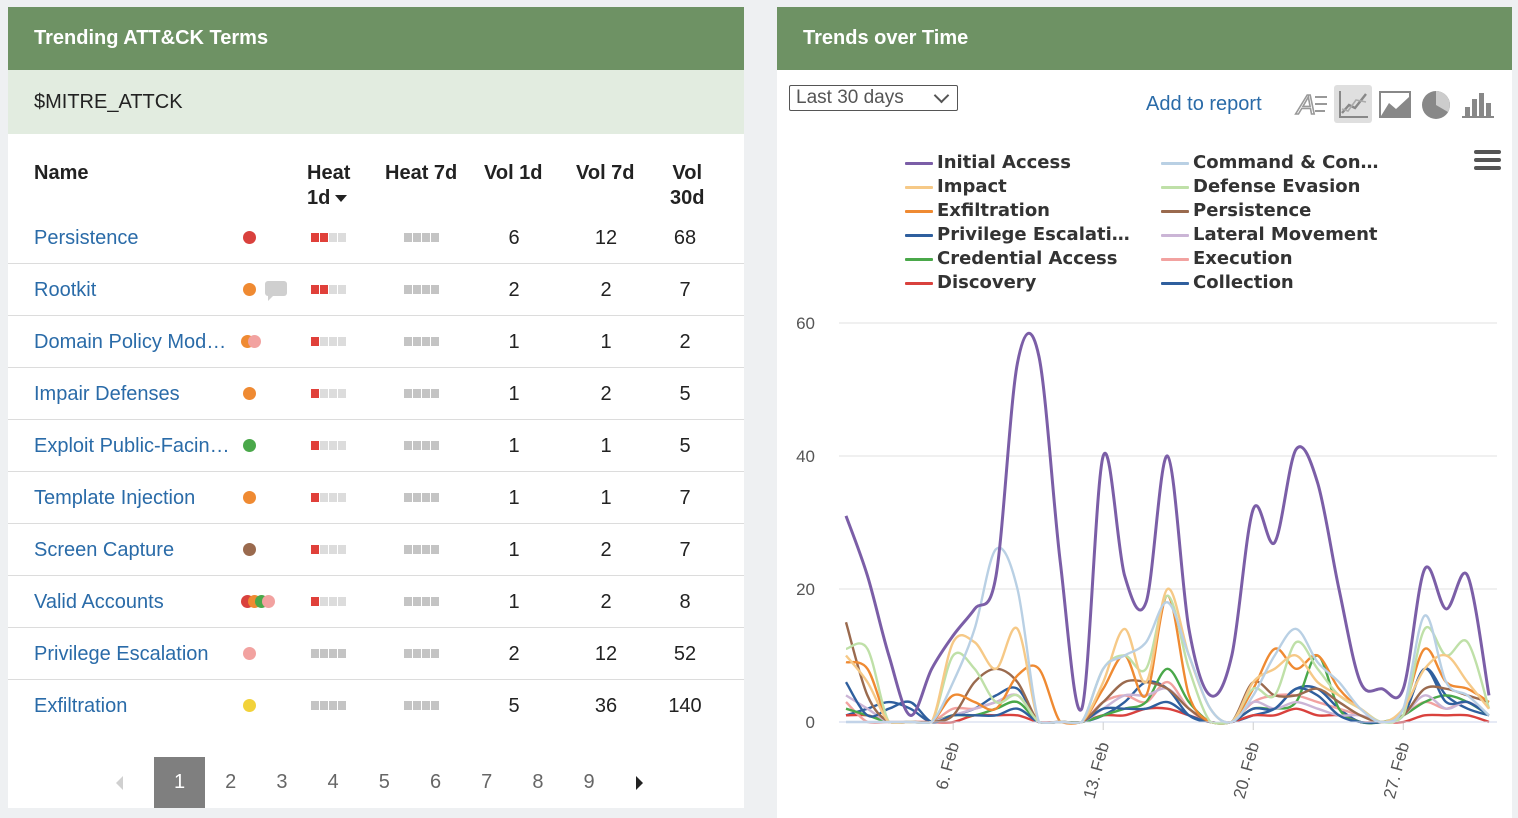 The image size is (1518, 818). What do you see at coordinates (1395, 104) in the screenshot?
I see `area-chart-icon` at bounding box center [1395, 104].